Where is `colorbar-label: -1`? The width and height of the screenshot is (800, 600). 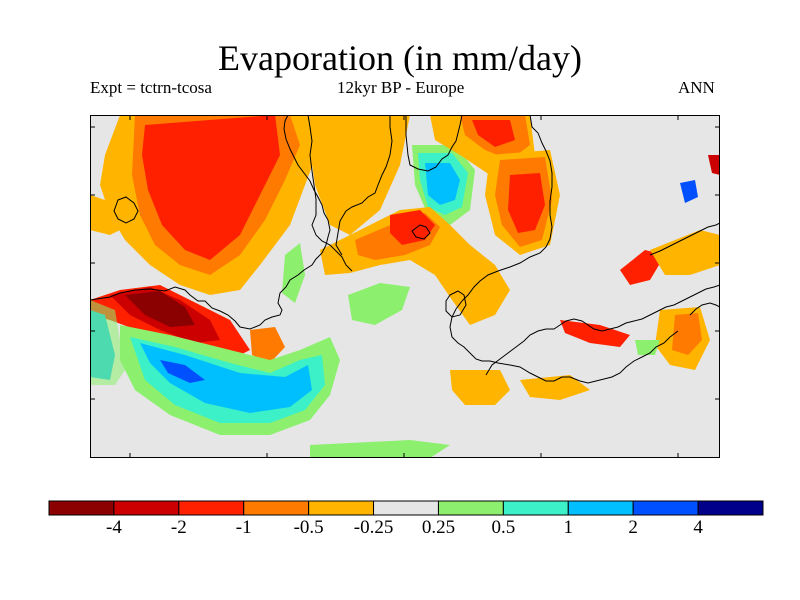 colorbar-label: -1 is located at coordinates (243, 527).